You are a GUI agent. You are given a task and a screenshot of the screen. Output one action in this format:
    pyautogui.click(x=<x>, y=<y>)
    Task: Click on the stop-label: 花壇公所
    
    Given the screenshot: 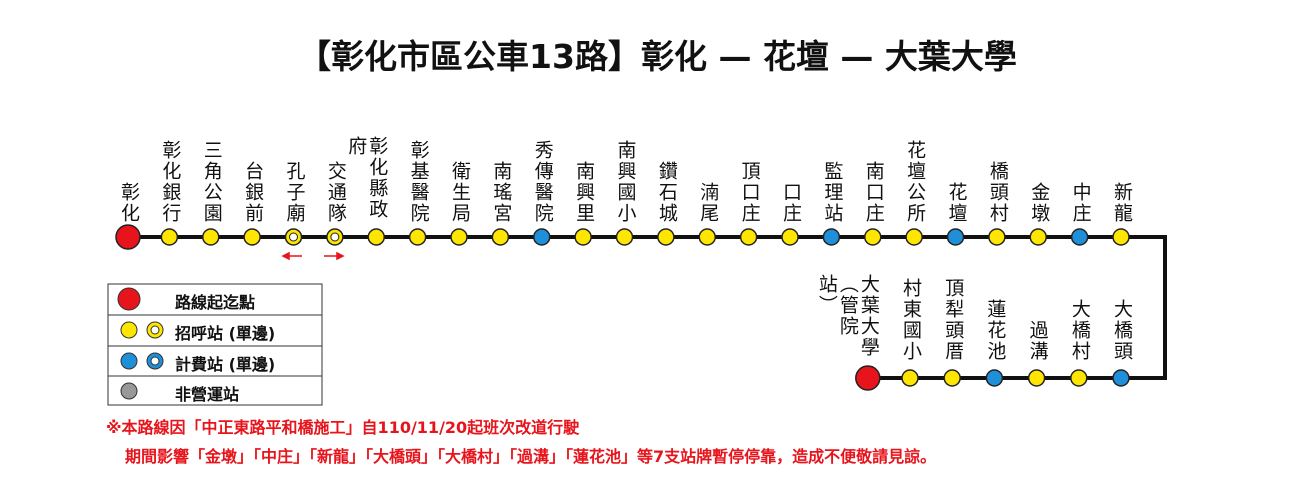 What is the action you would take?
    pyautogui.click(x=915, y=182)
    